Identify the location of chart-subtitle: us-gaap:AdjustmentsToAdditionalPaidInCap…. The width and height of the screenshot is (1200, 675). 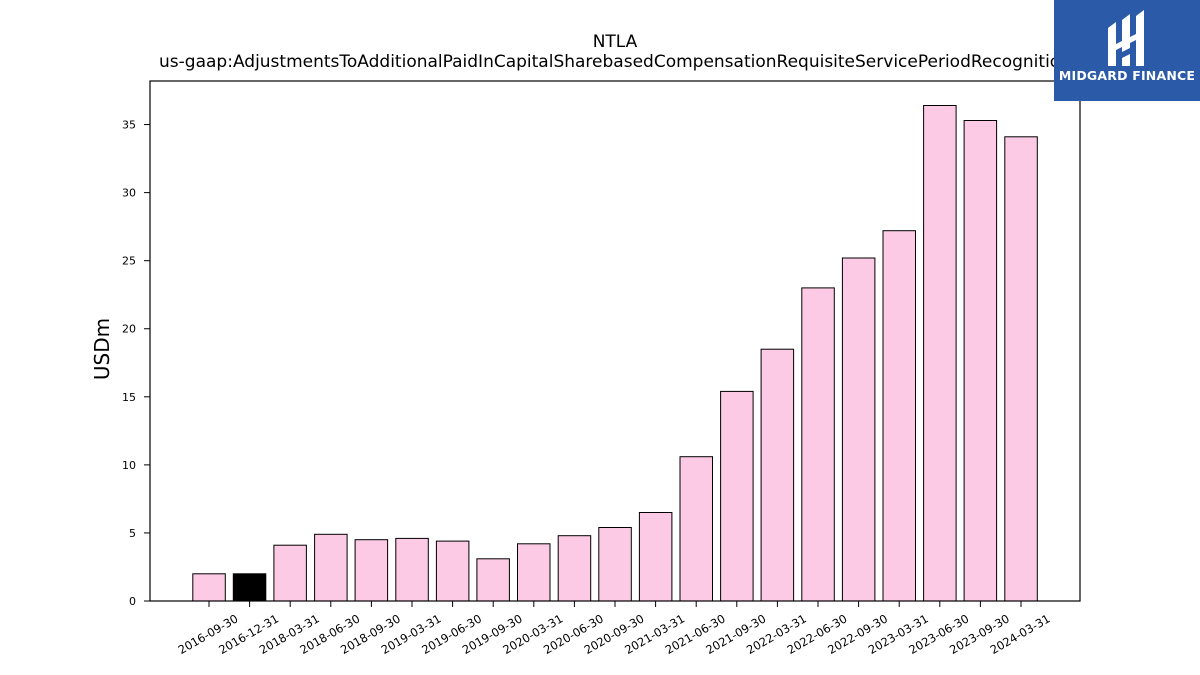
(615, 62).